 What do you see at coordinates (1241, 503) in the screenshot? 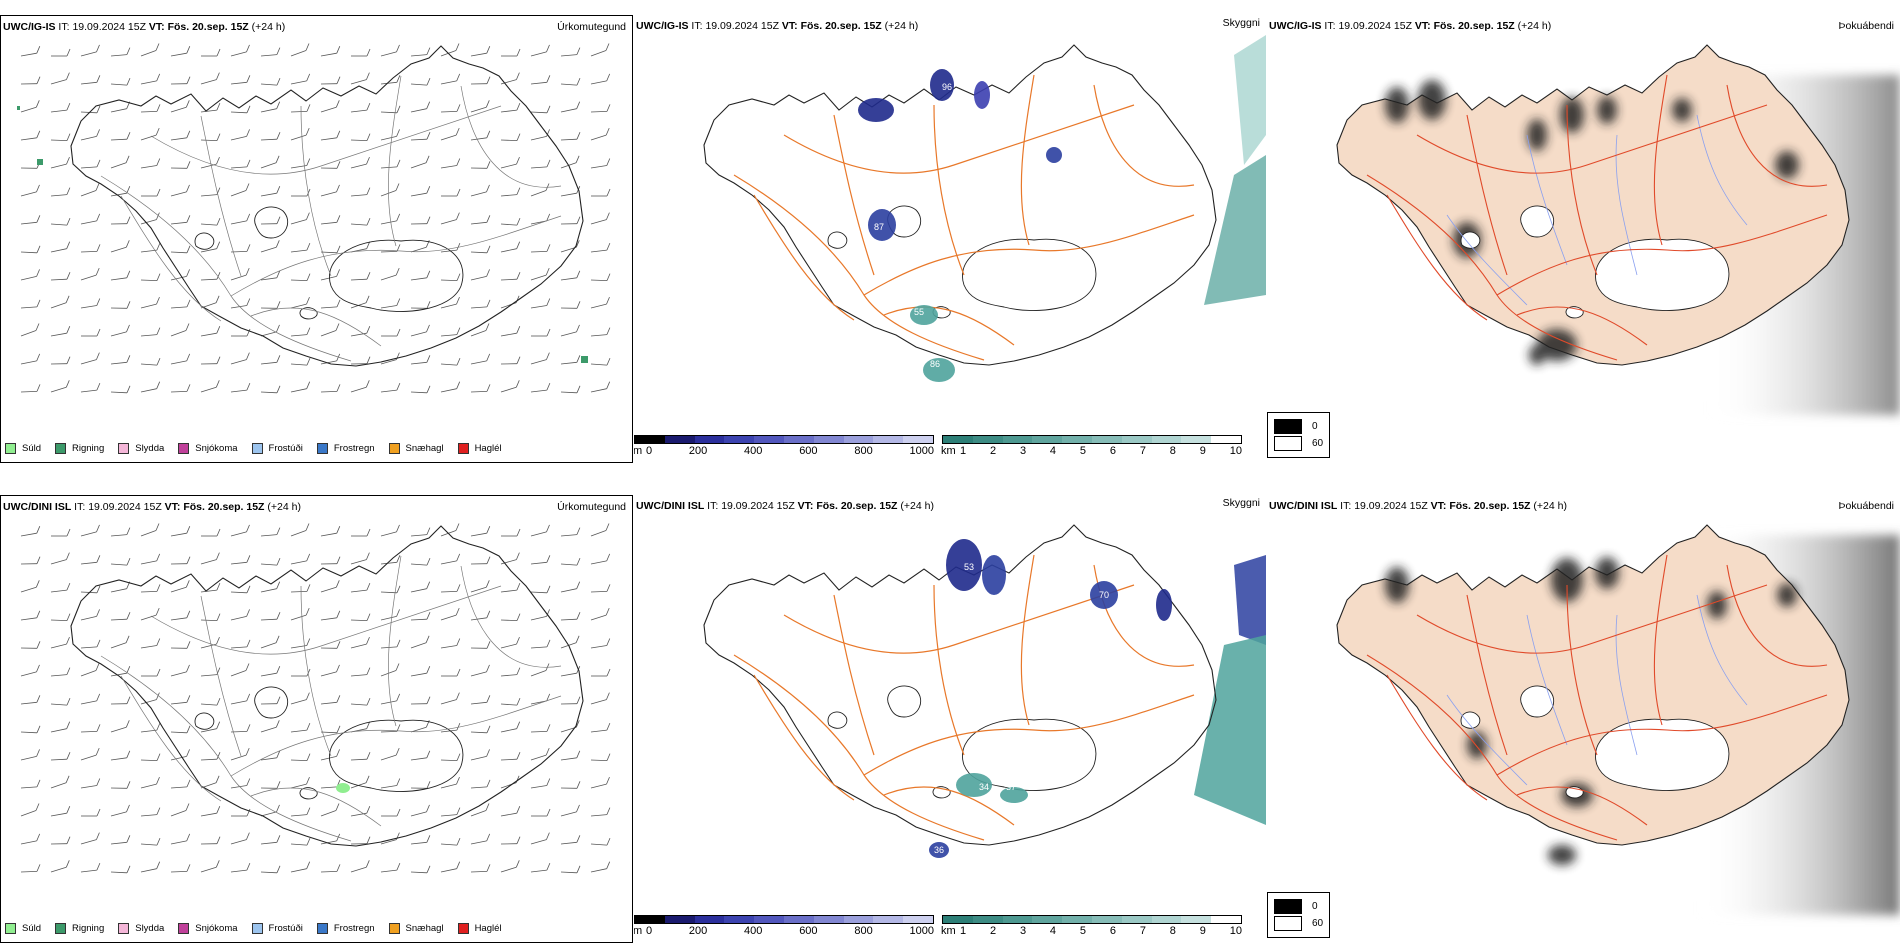
I see `panel-title: Skyggni` at bounding box center [1241, 503].